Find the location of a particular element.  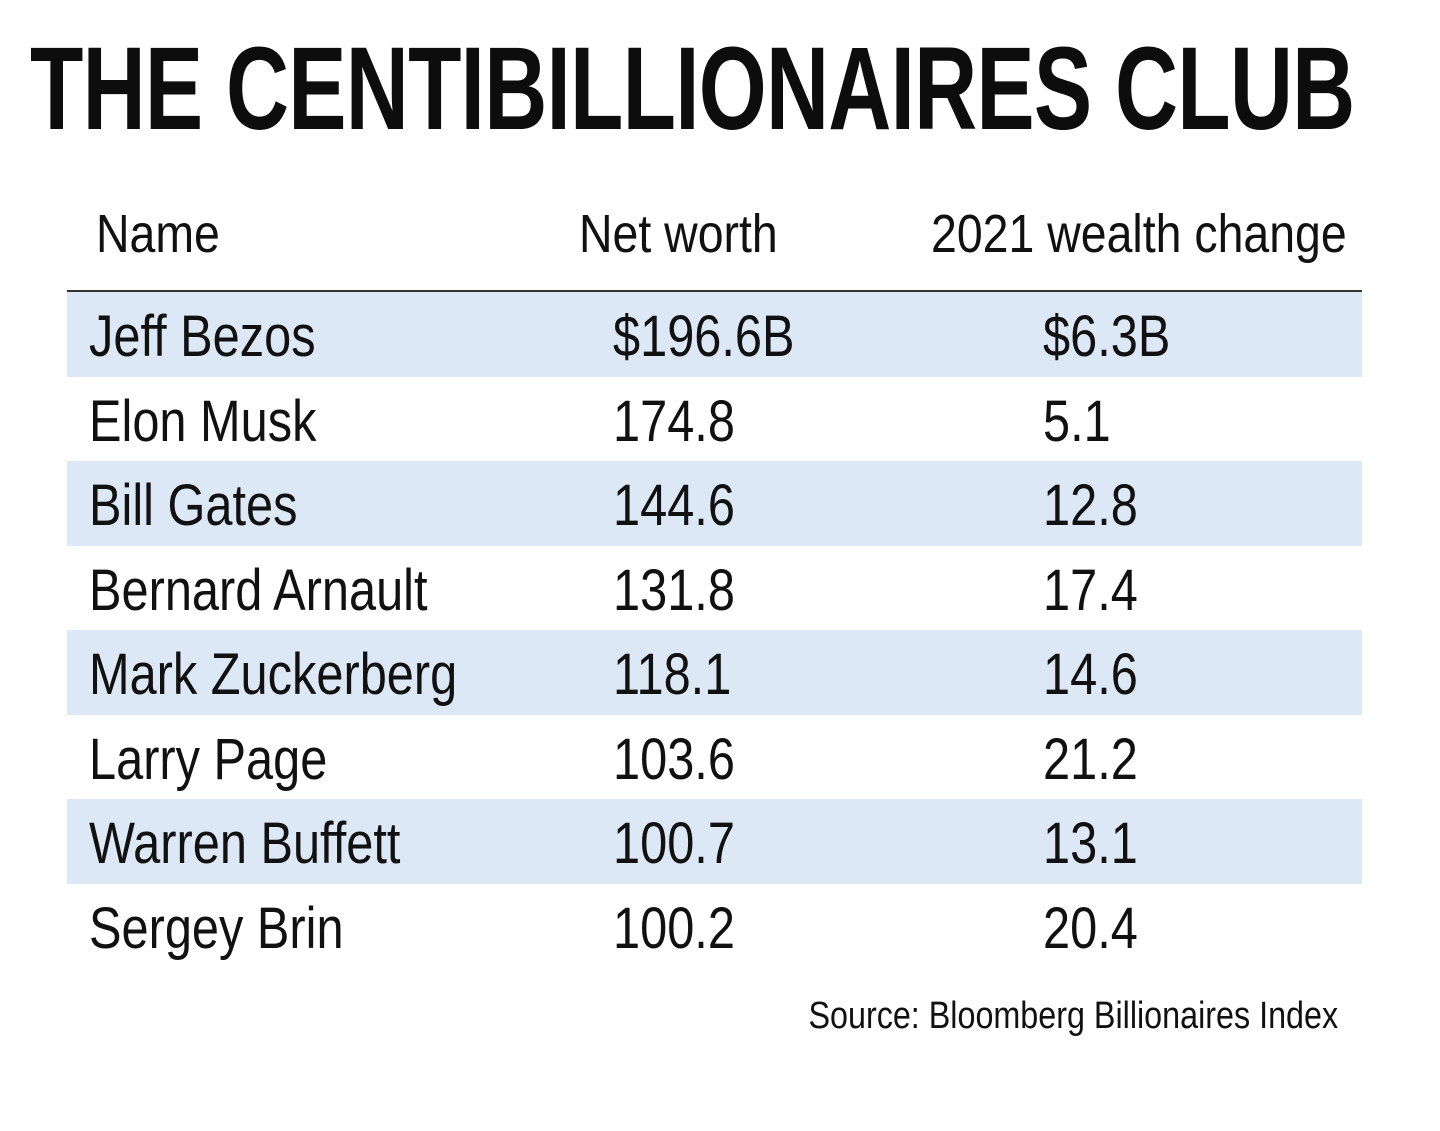

table-row: Sergey Brin 100.2 20.4 is located at coordinates (714, 926).